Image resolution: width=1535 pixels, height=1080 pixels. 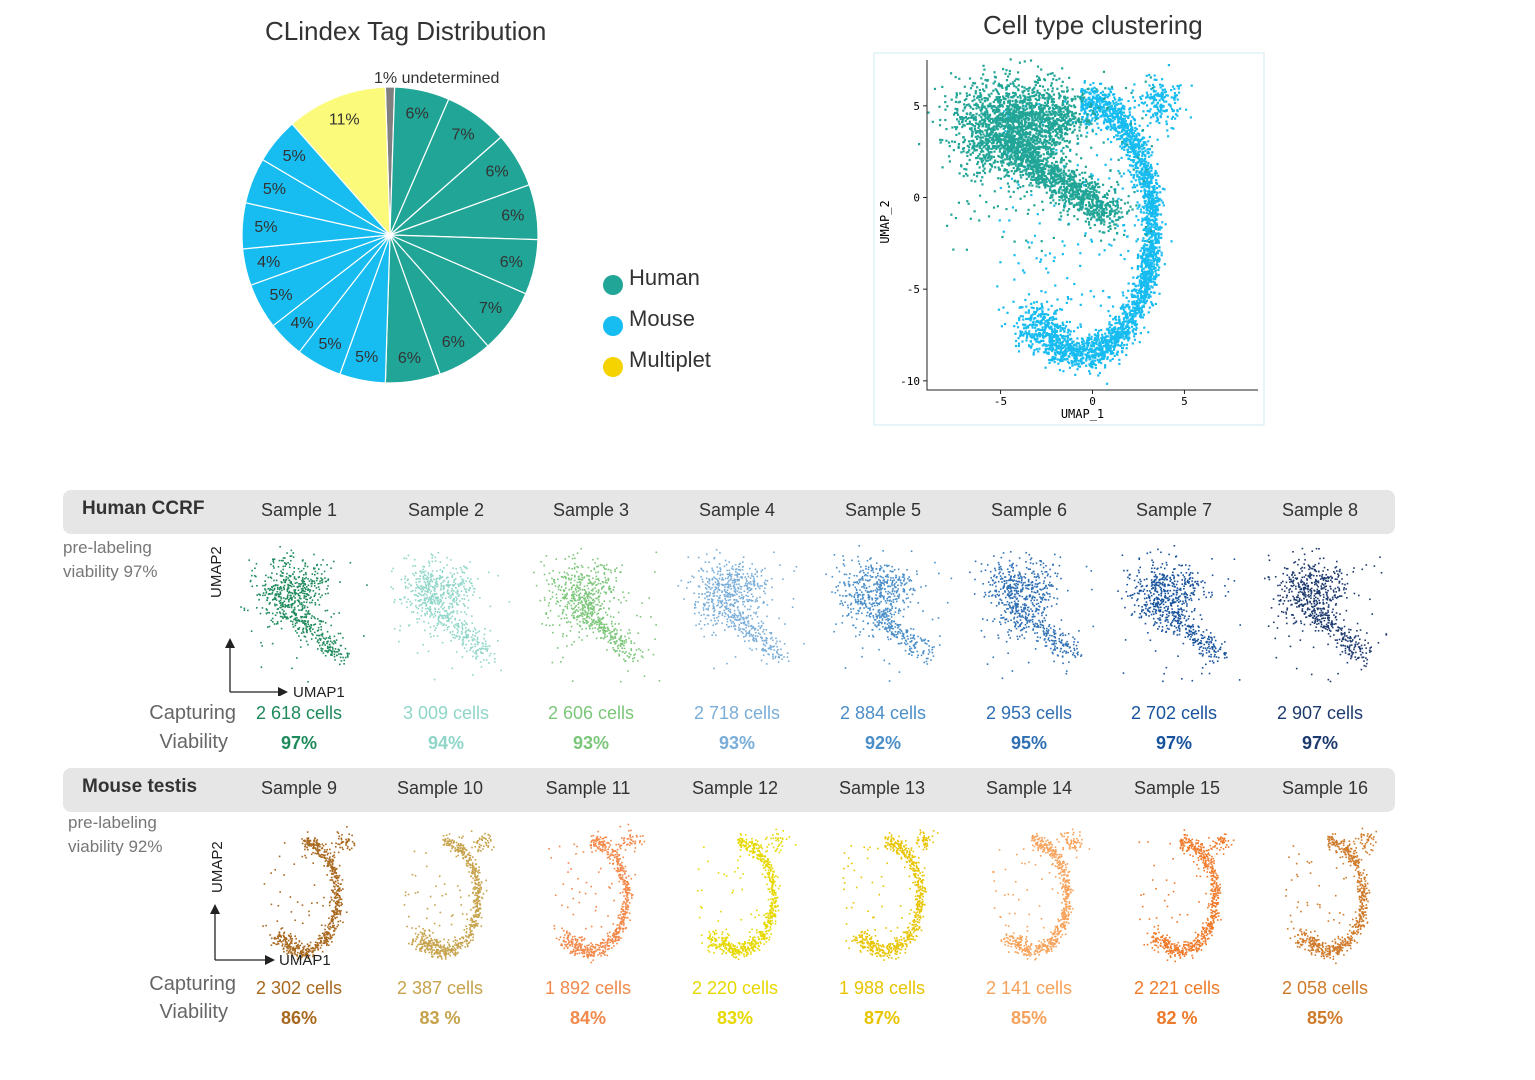 What do you see at coordinates (265, 227) in the screenshot?
I see `pie-slice-label: 5%` at bounding box center [265, 227].